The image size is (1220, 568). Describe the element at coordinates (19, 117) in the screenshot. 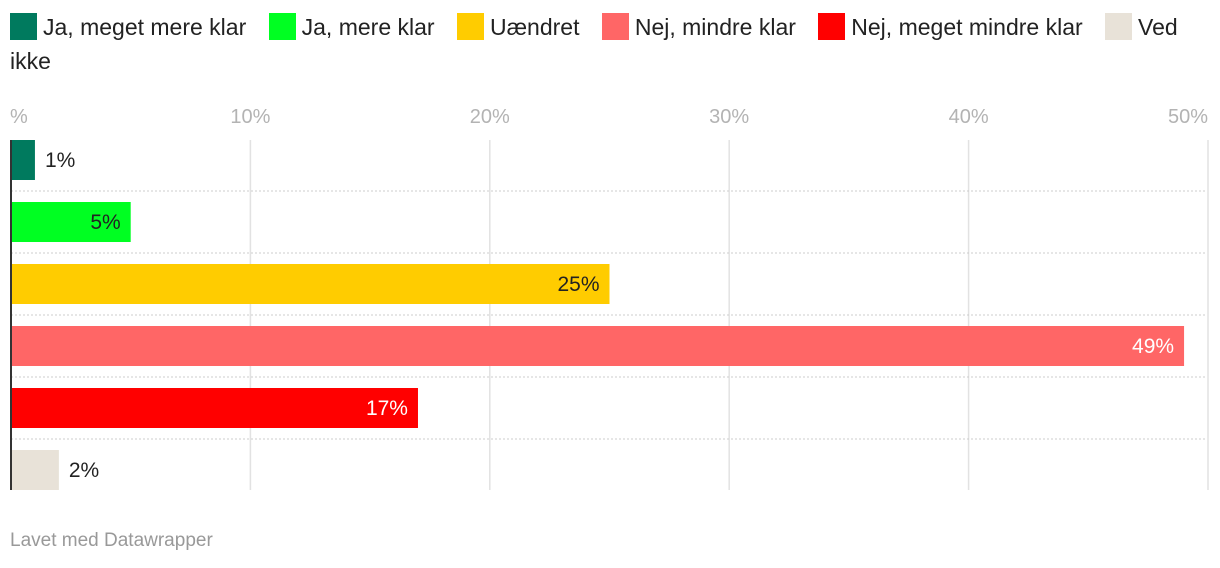

I see `x-tick-label: %` at that location.